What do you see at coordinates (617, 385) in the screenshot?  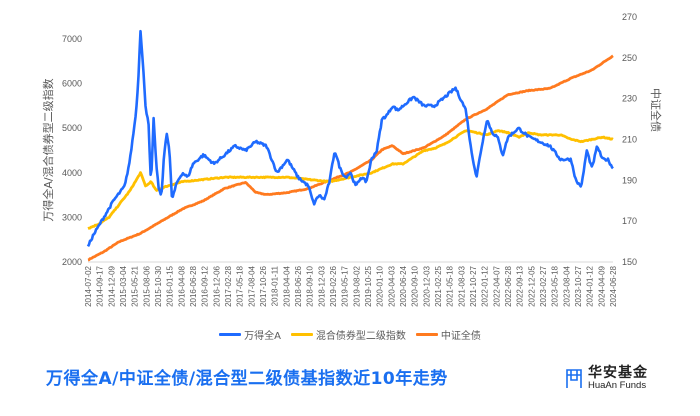 I see `logo-en-text: HuaAn Funds` at bounding box center [617, 385].